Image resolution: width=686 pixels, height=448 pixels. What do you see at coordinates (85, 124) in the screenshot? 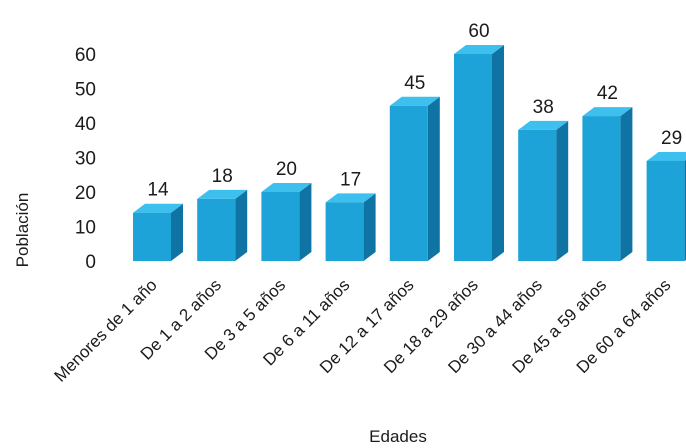
I see `y-tick-label: 40` at bounding box center [85, 124].